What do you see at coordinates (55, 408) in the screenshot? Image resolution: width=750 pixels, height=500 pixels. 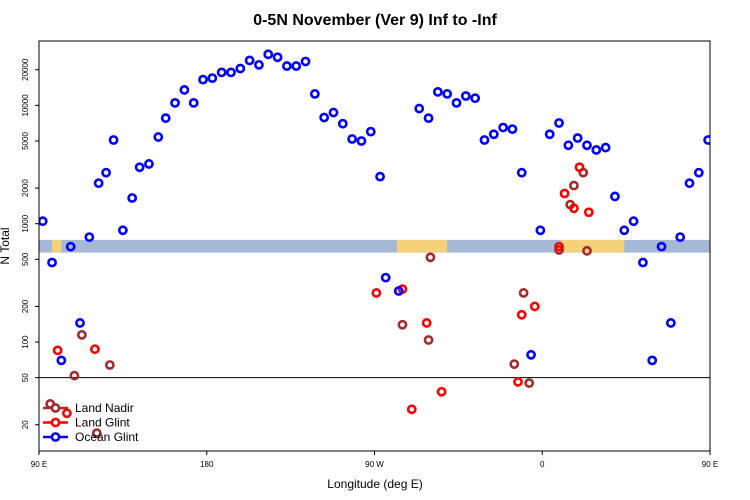 I see `legend-marker-land-nadir` at bounding box center [55, 408].